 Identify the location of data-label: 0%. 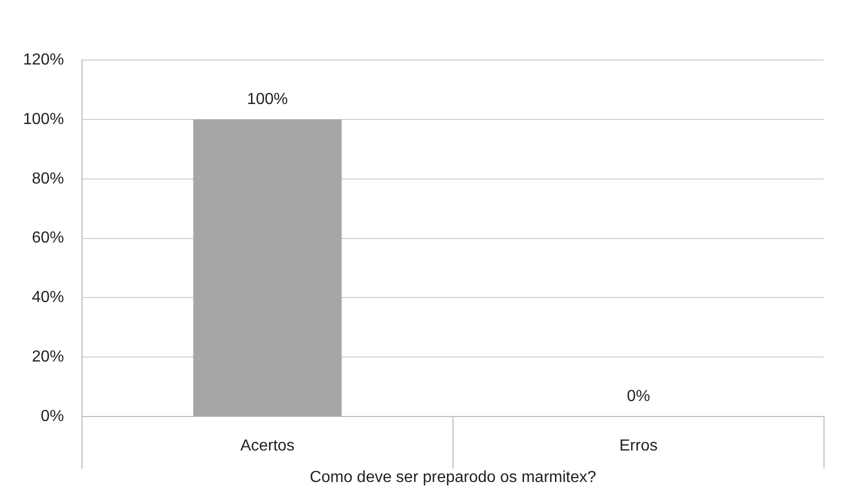
(638, 397).